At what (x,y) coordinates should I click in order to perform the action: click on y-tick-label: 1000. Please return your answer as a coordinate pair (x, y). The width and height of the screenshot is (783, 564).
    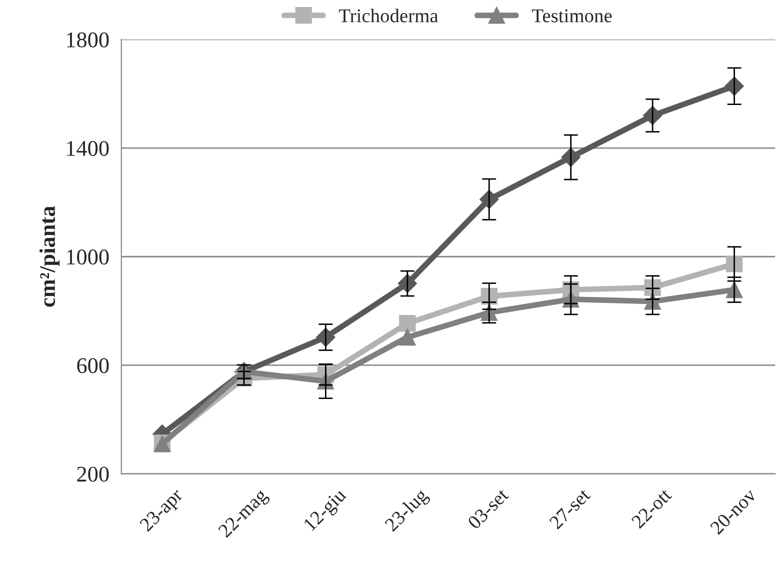
    Looking at the image, I should click on (88, 257).